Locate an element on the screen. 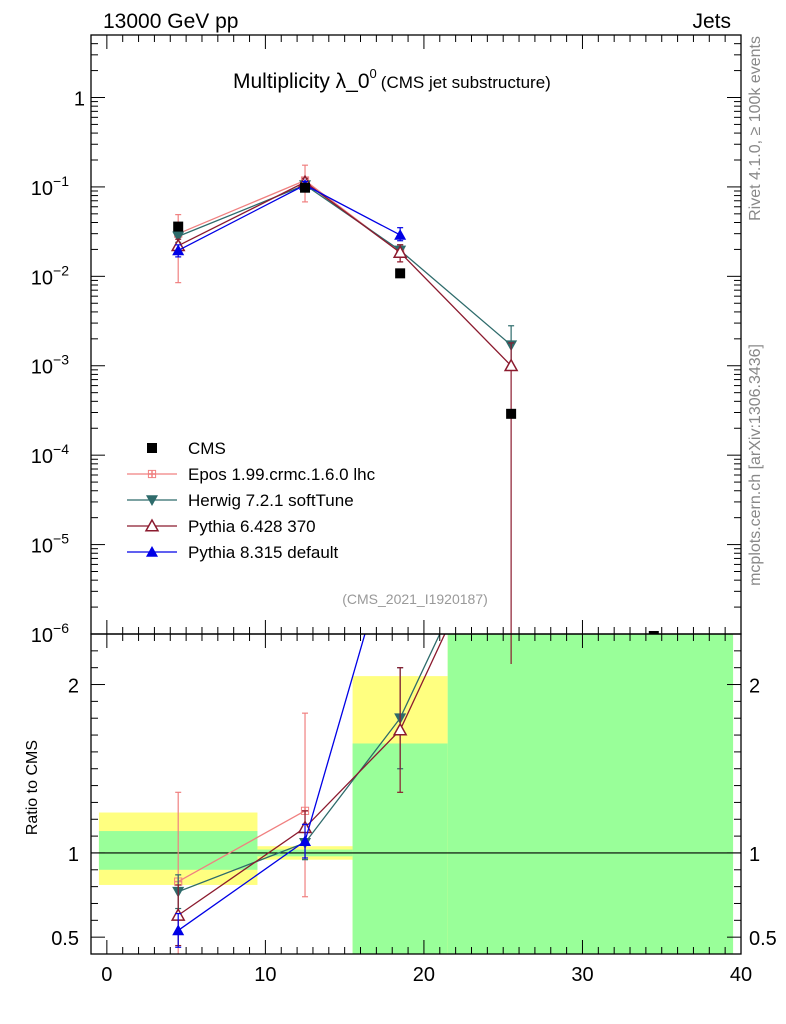  chart-title: Multiplicity λ_00 (CMS jet substructure) is located at coordinates (392, 79).